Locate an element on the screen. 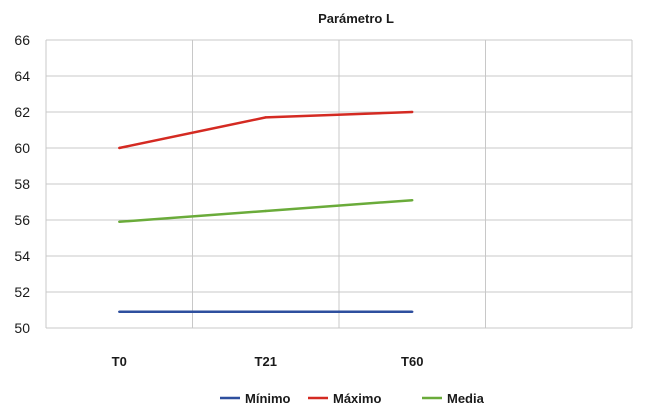 The width and height of the screenshot is (653, 410). y-axis-ticks: 50 52 54 56 58 60 62 64 66 is located at coordinates (22, 184).